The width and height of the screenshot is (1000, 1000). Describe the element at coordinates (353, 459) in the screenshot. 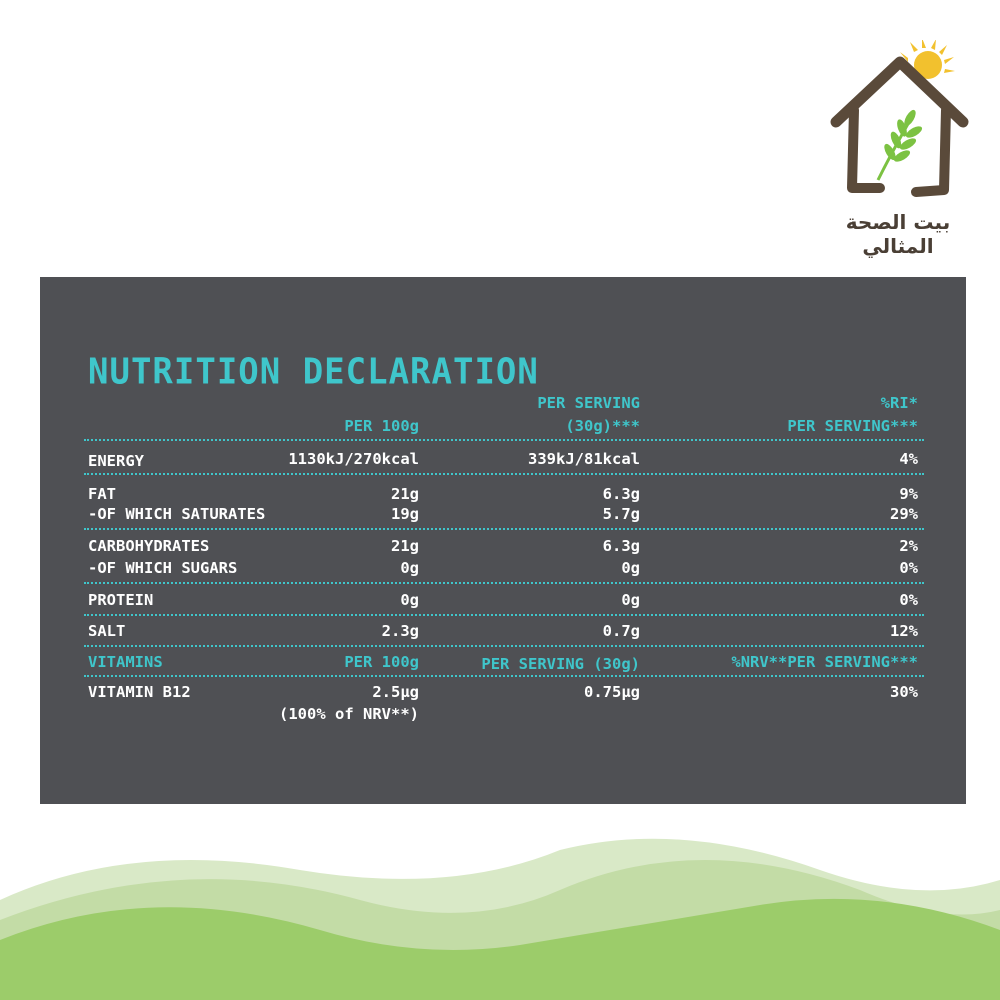

I see `energy-per100: 1130kJ/270kcal` at that location.